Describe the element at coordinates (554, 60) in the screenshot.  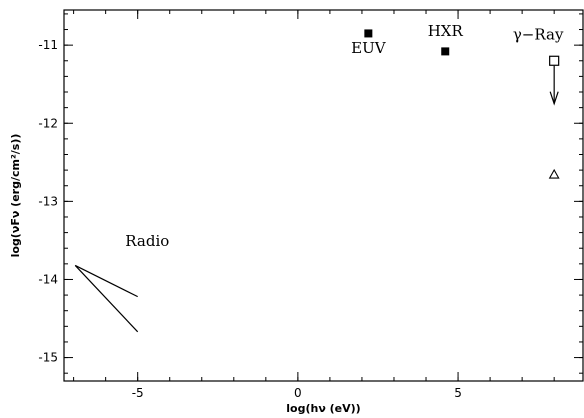
I see `open-square-point` at that location.